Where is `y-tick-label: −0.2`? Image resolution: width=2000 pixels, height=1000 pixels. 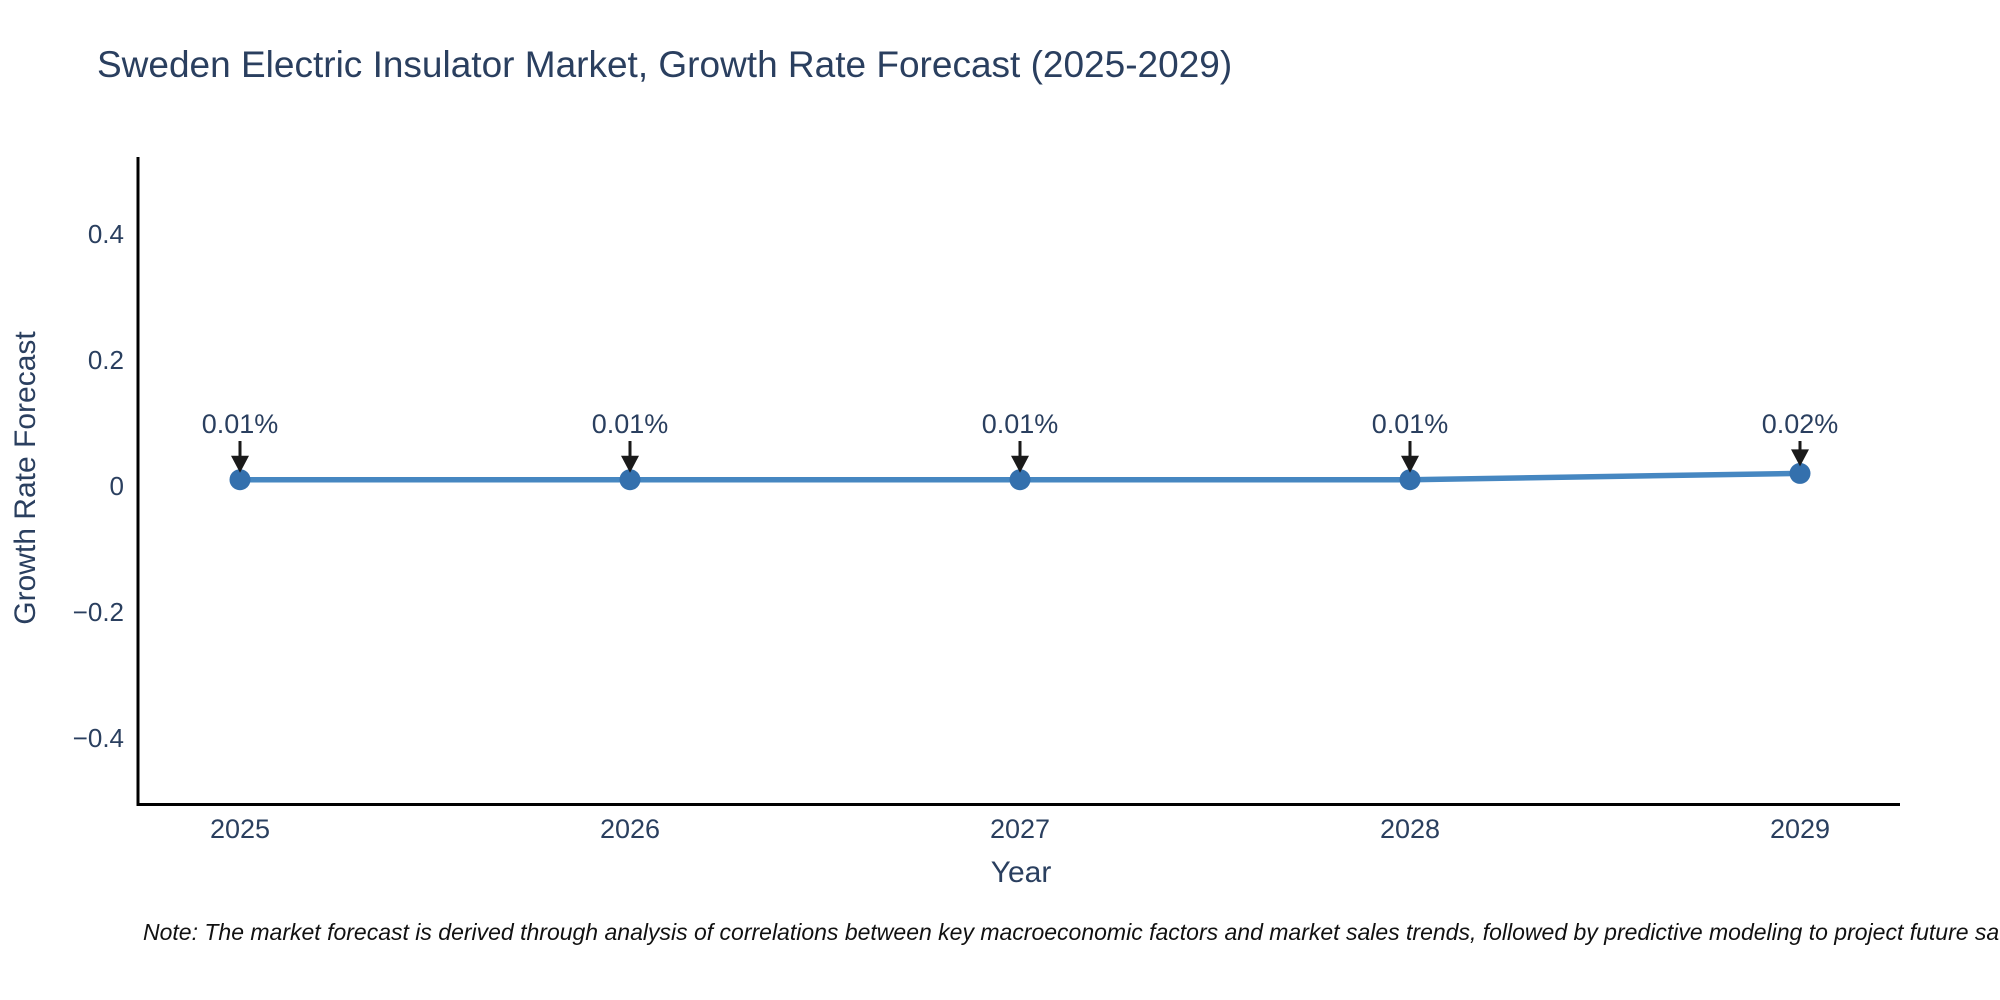 y-tick-label: −0.2 is located at coordinates (98, 612).